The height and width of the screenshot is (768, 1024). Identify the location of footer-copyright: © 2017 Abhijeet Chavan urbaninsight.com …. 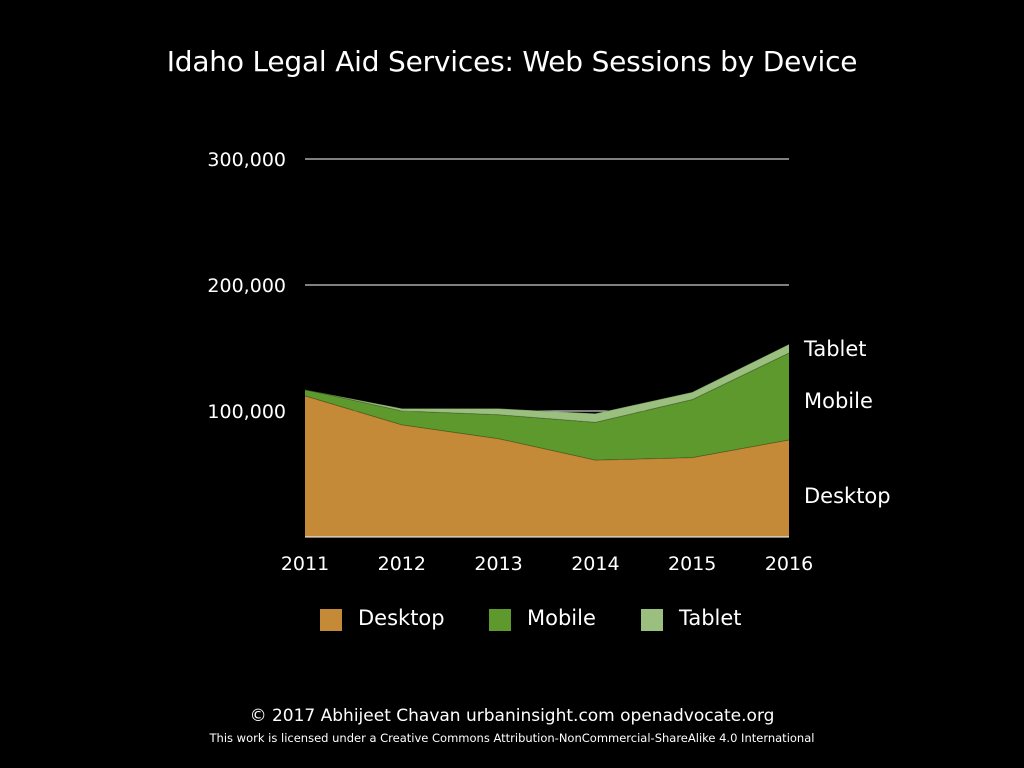
(512, 716).